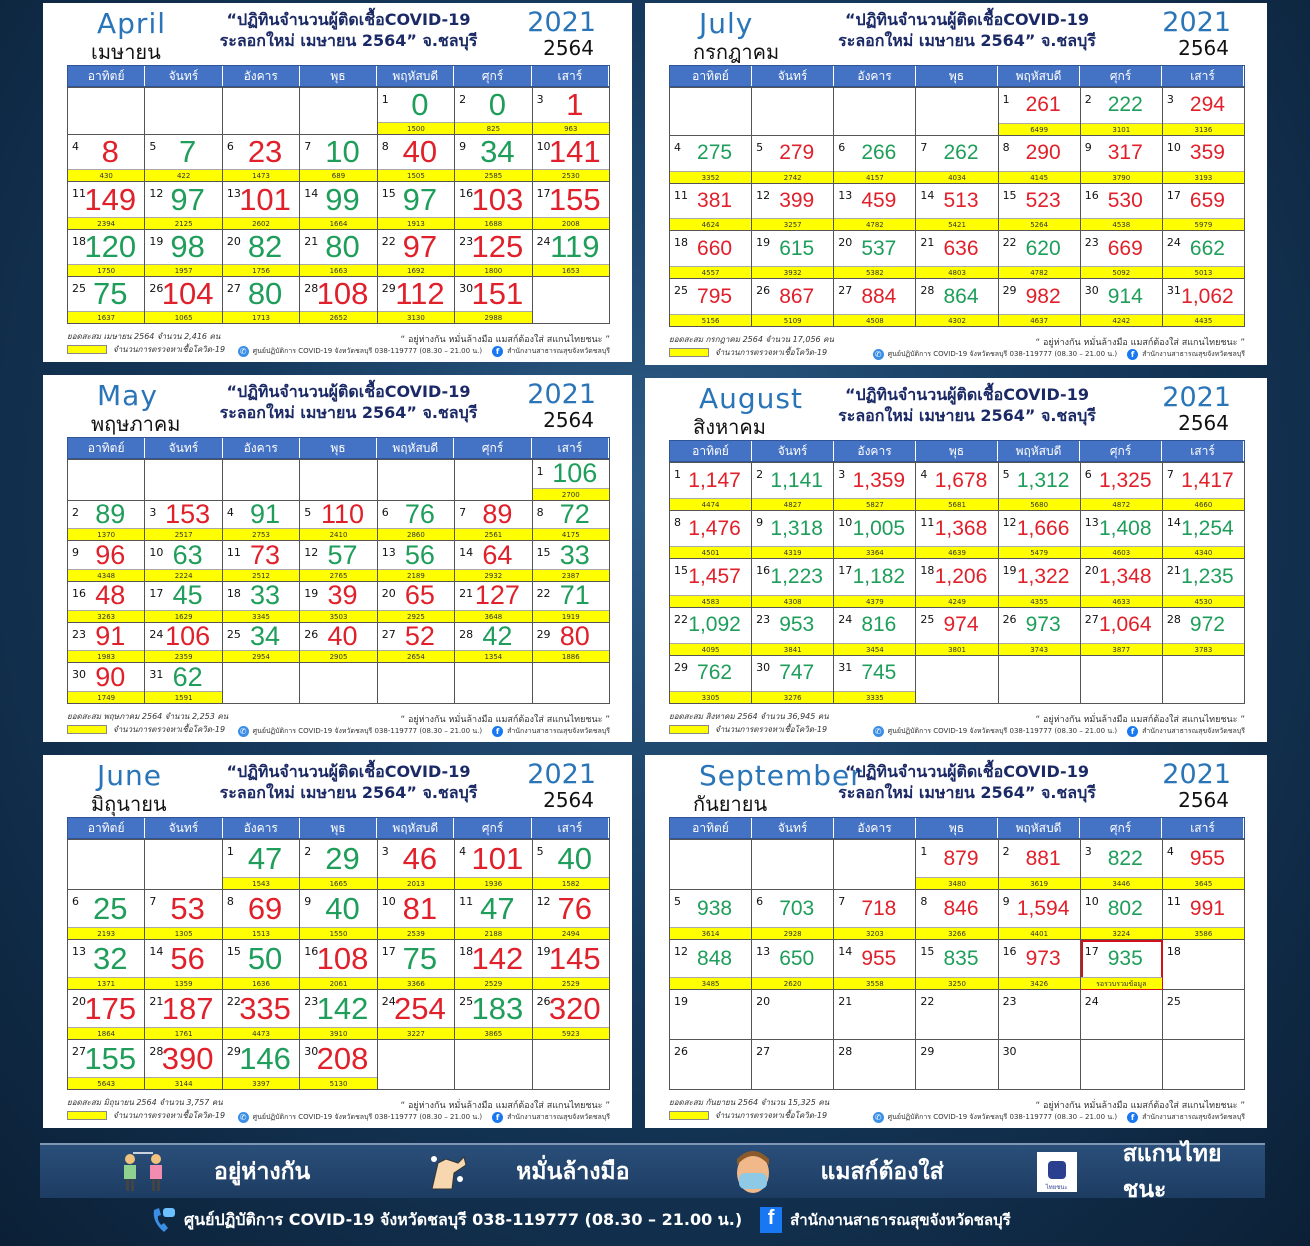 The height and width of the screenshot is (1246, 1310). Describe the element at coordinates (845, 619) in the screenshot. I see `day-number: 24` at that location.